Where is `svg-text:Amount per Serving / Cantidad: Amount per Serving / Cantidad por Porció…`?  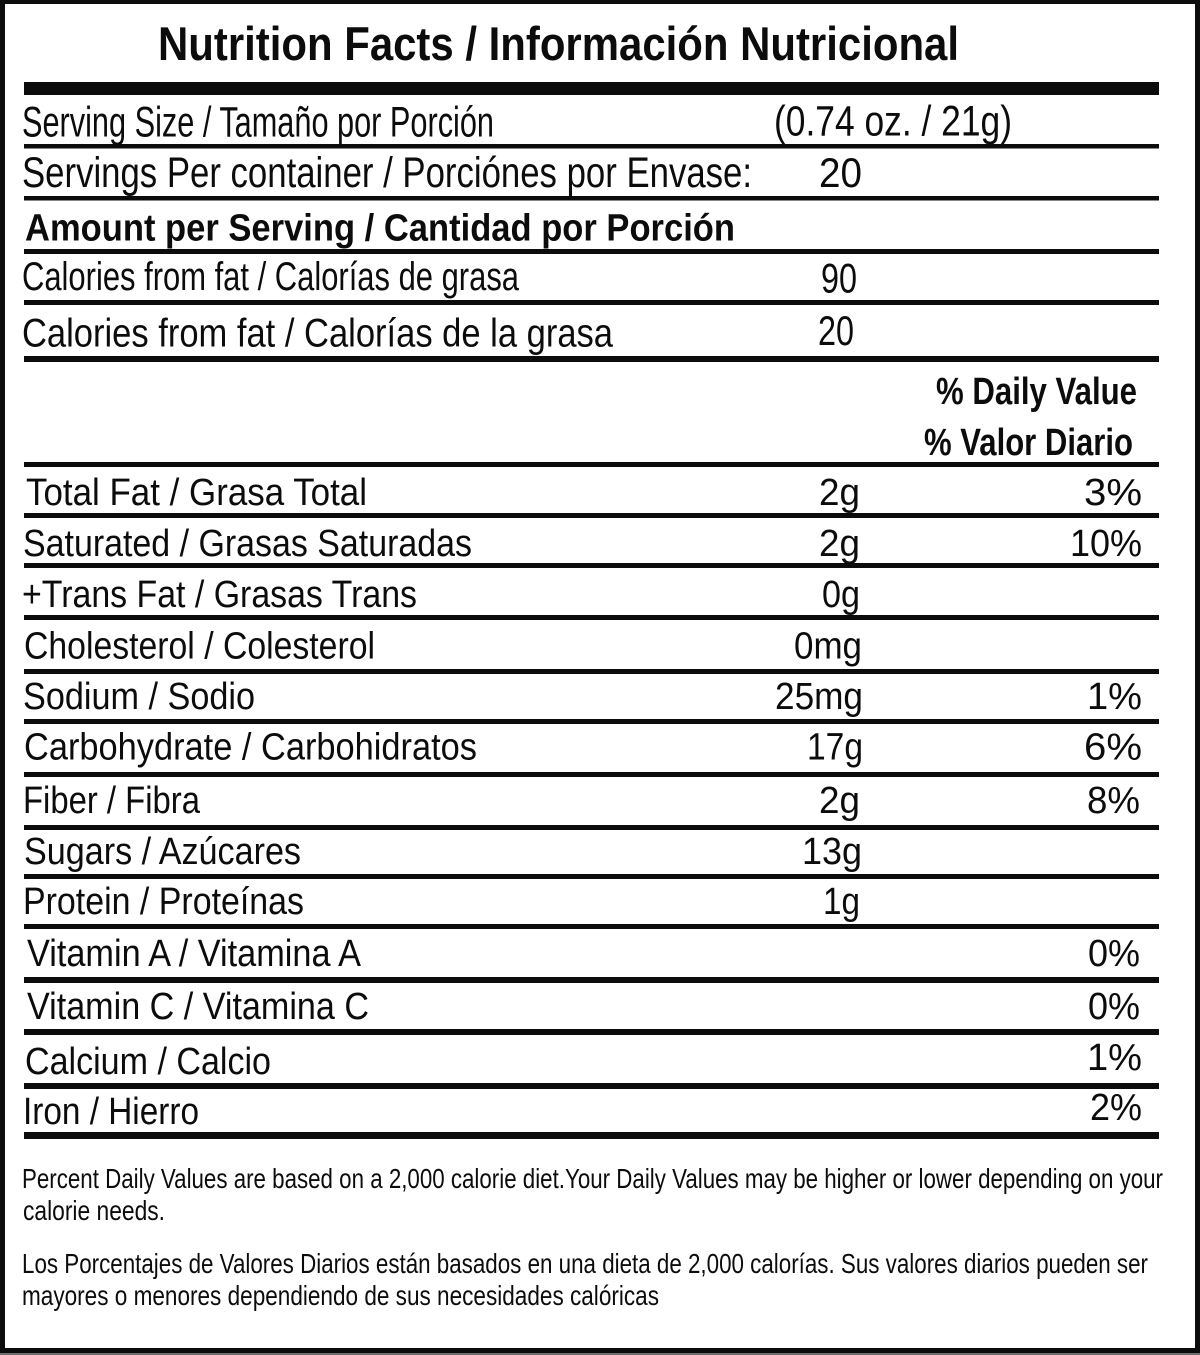 svg-text:Amount per Serving / Cantidad: Amount per Serving / Cantidad por Porció… is located at coordinates (380, 229).